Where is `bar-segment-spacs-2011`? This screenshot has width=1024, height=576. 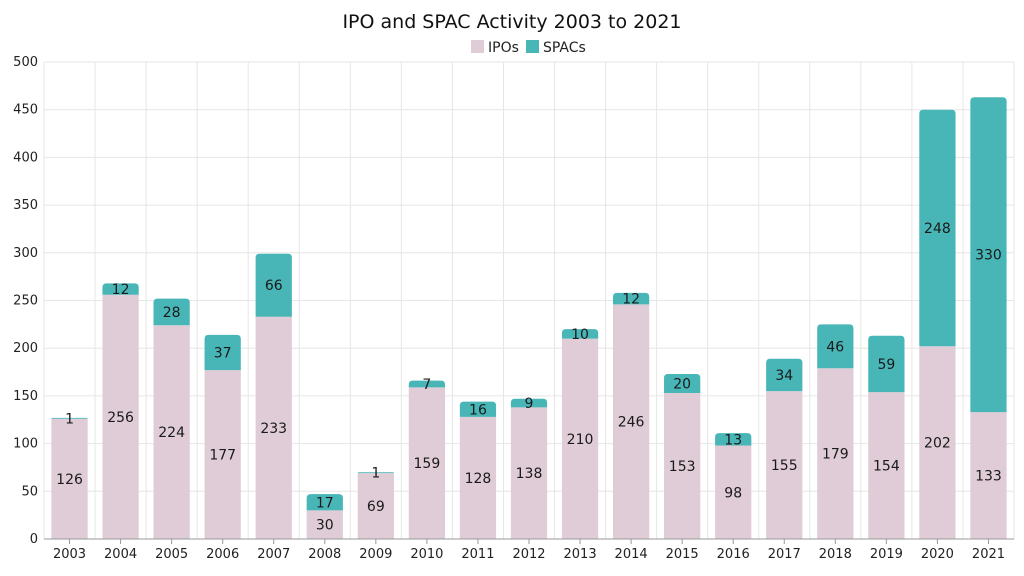 bar-segment-spacs-2011 is located at coordinates (478, 409).